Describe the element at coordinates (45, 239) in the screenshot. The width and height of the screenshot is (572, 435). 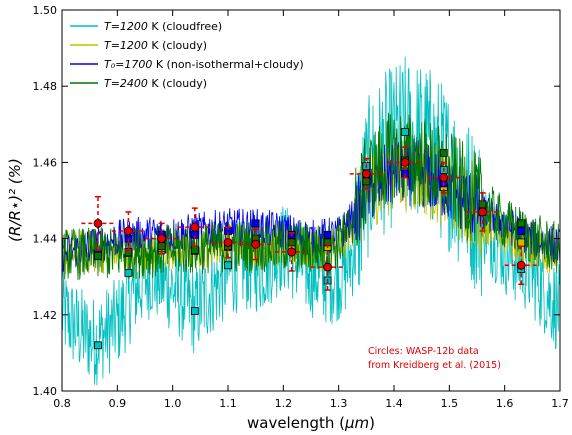
I see `y-tick-label: 1.44` at that location.